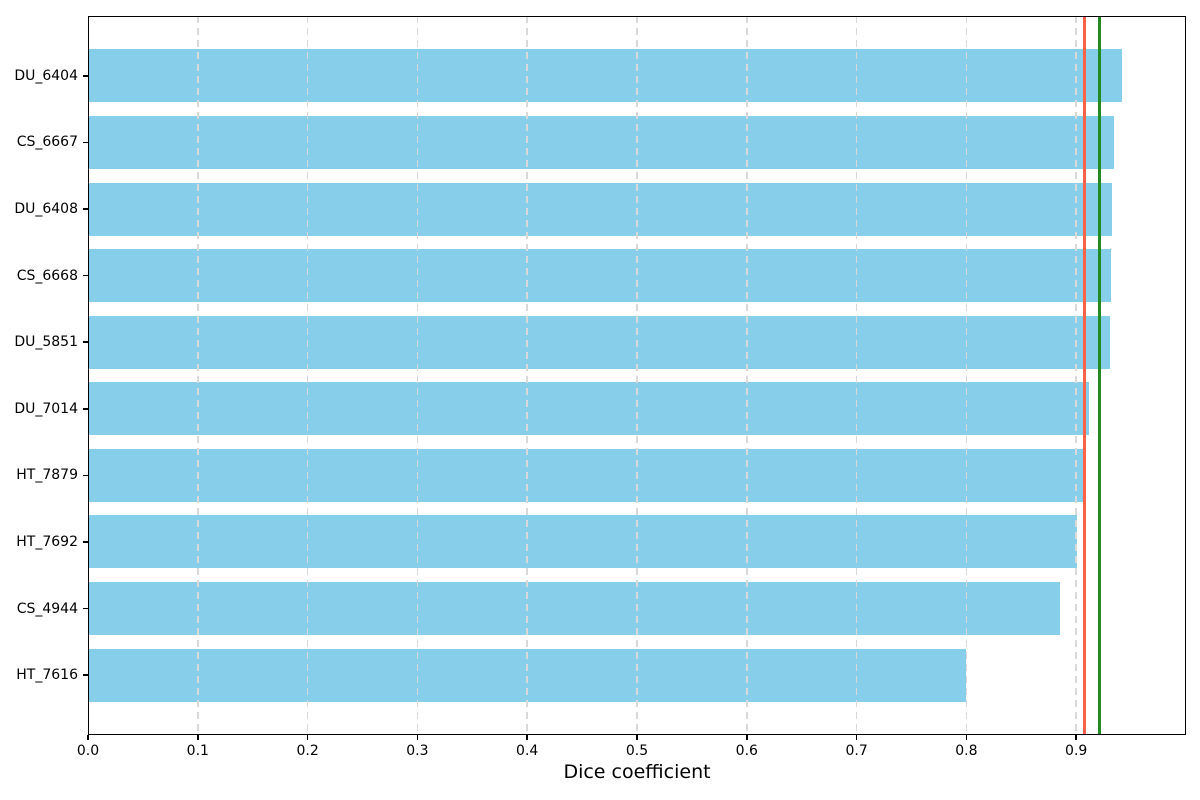 Image resolution: width=1200 pixels, height=800 pixels. What do you see at coordinates (46, 209) in the screenshot?
I see `ytick-label-DU_6408: DU_6408` at bounding box center [46, 209].